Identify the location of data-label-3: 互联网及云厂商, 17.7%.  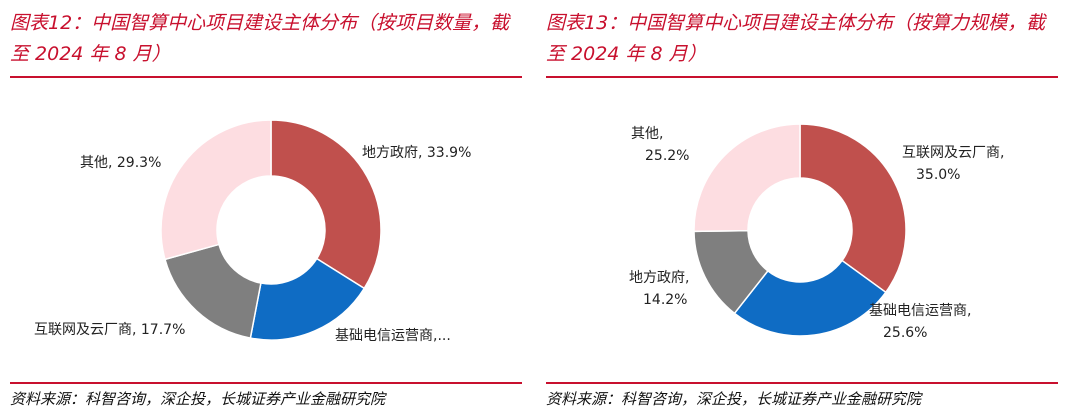
(109, 330).